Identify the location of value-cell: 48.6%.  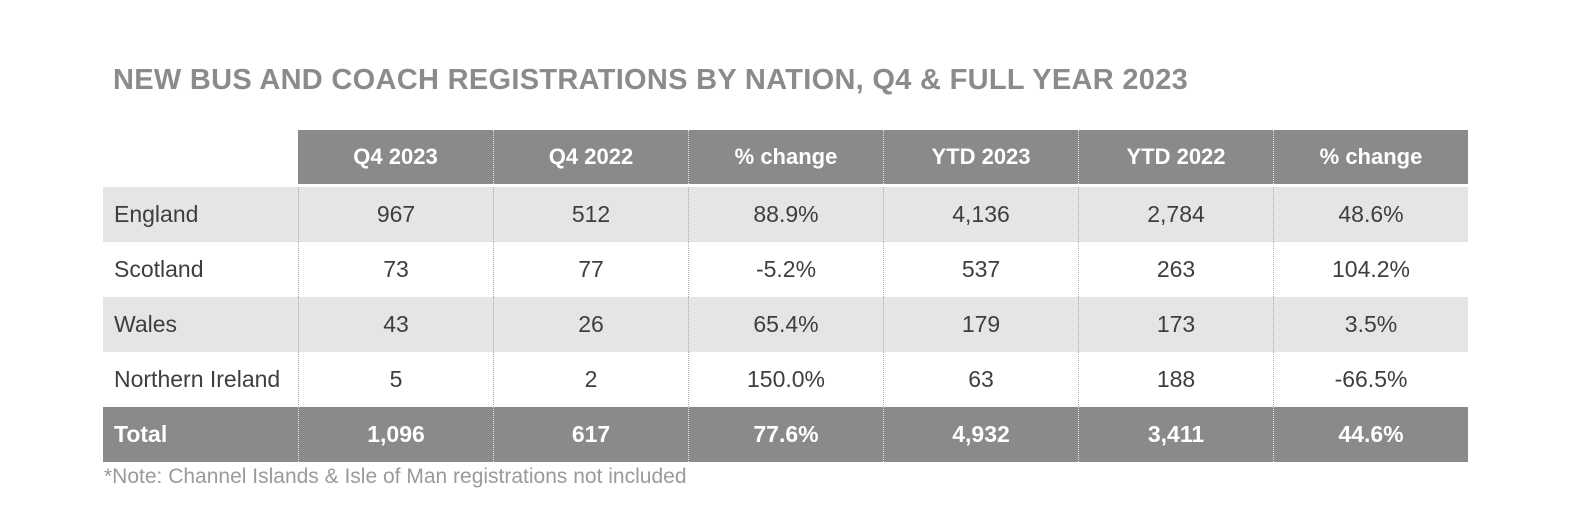
(1370, 214).